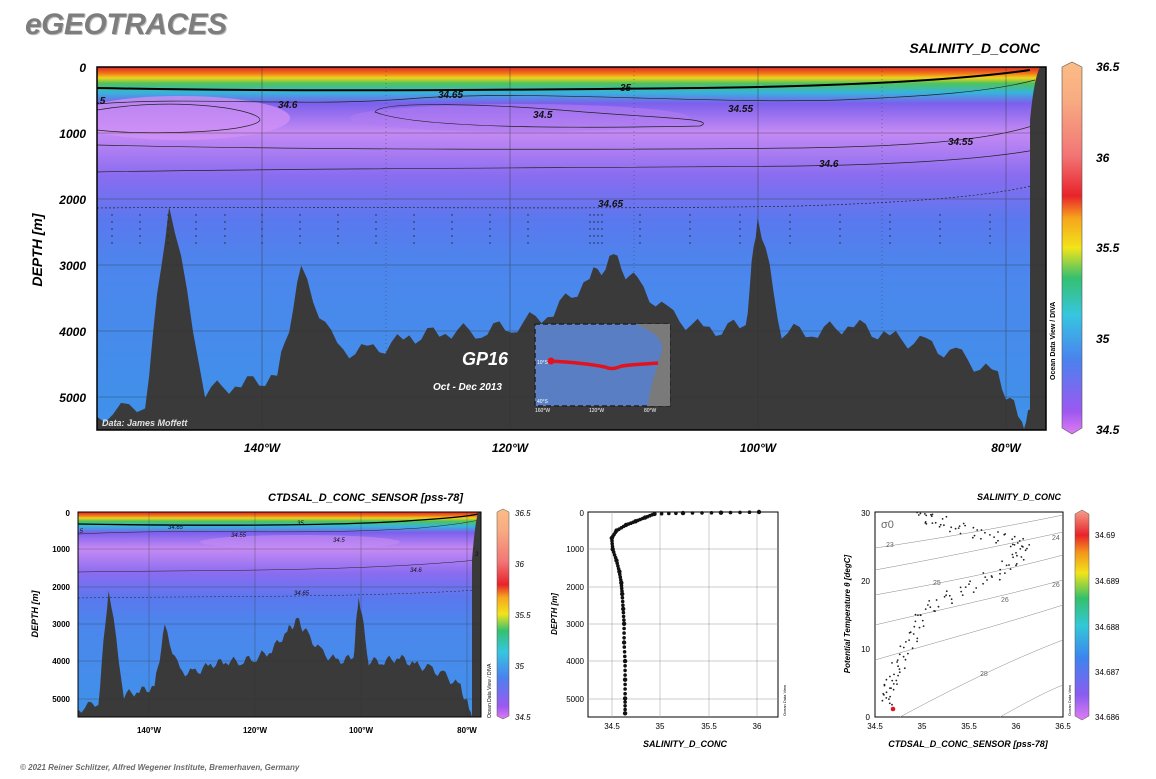  What do you see at coordinates (513, 615) in the screenshot?
I see `ctd-colorbar: 36.5 36 35.5 35 34.5` at bounding box center [513, 615].